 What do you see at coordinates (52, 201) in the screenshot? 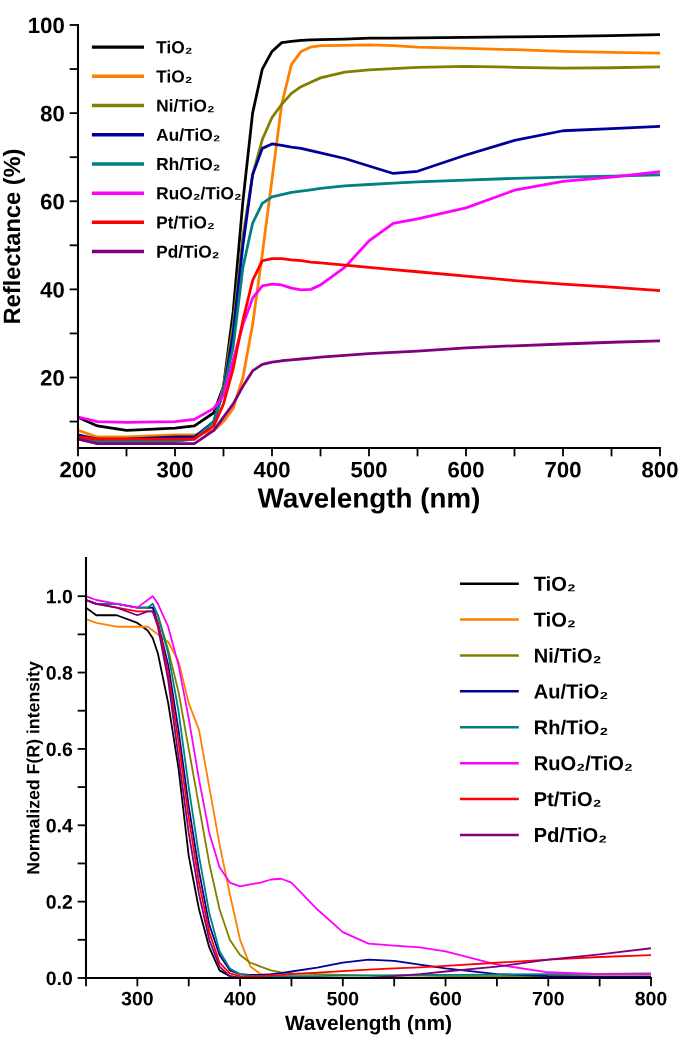
I see `y-tick-label: 60` at bounding box center [52, 201].